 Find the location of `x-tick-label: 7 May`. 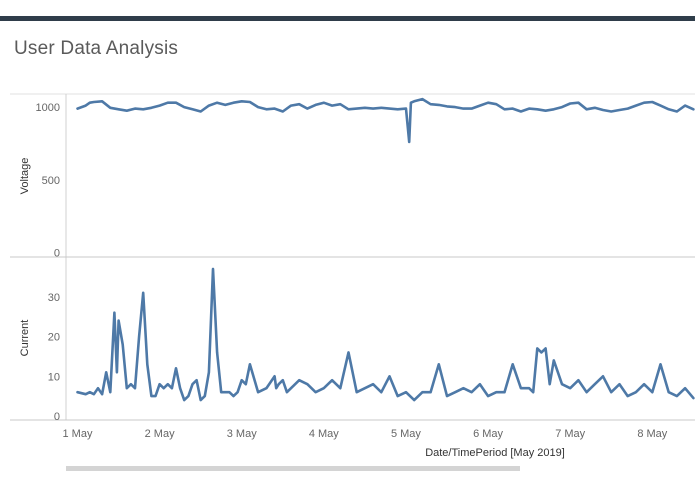

x-tick-label: 7 May is located at coordinates (570, 434).